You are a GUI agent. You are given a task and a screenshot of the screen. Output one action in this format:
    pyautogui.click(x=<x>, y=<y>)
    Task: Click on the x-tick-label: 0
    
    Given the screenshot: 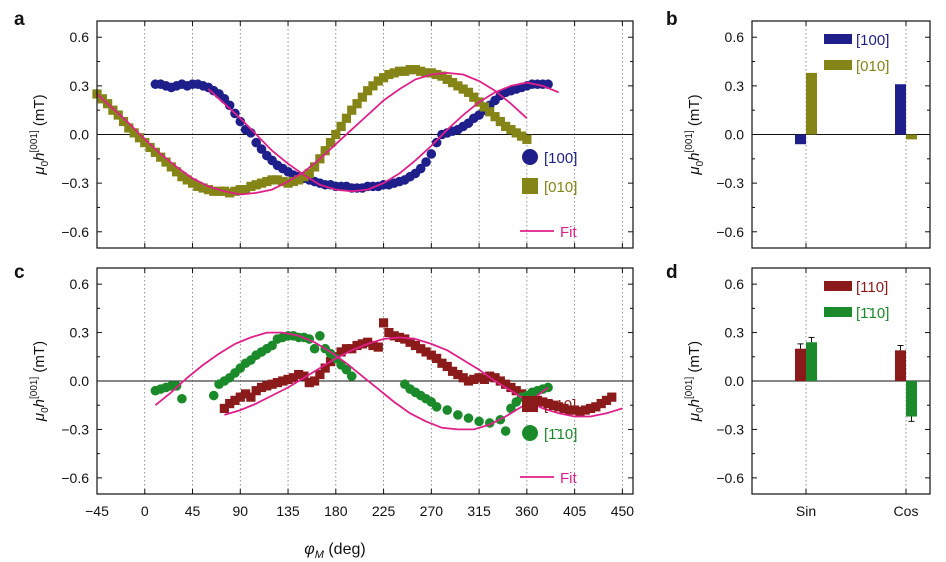 What is the action you would take?
    pyautogui.click(x=145, y=511)
    